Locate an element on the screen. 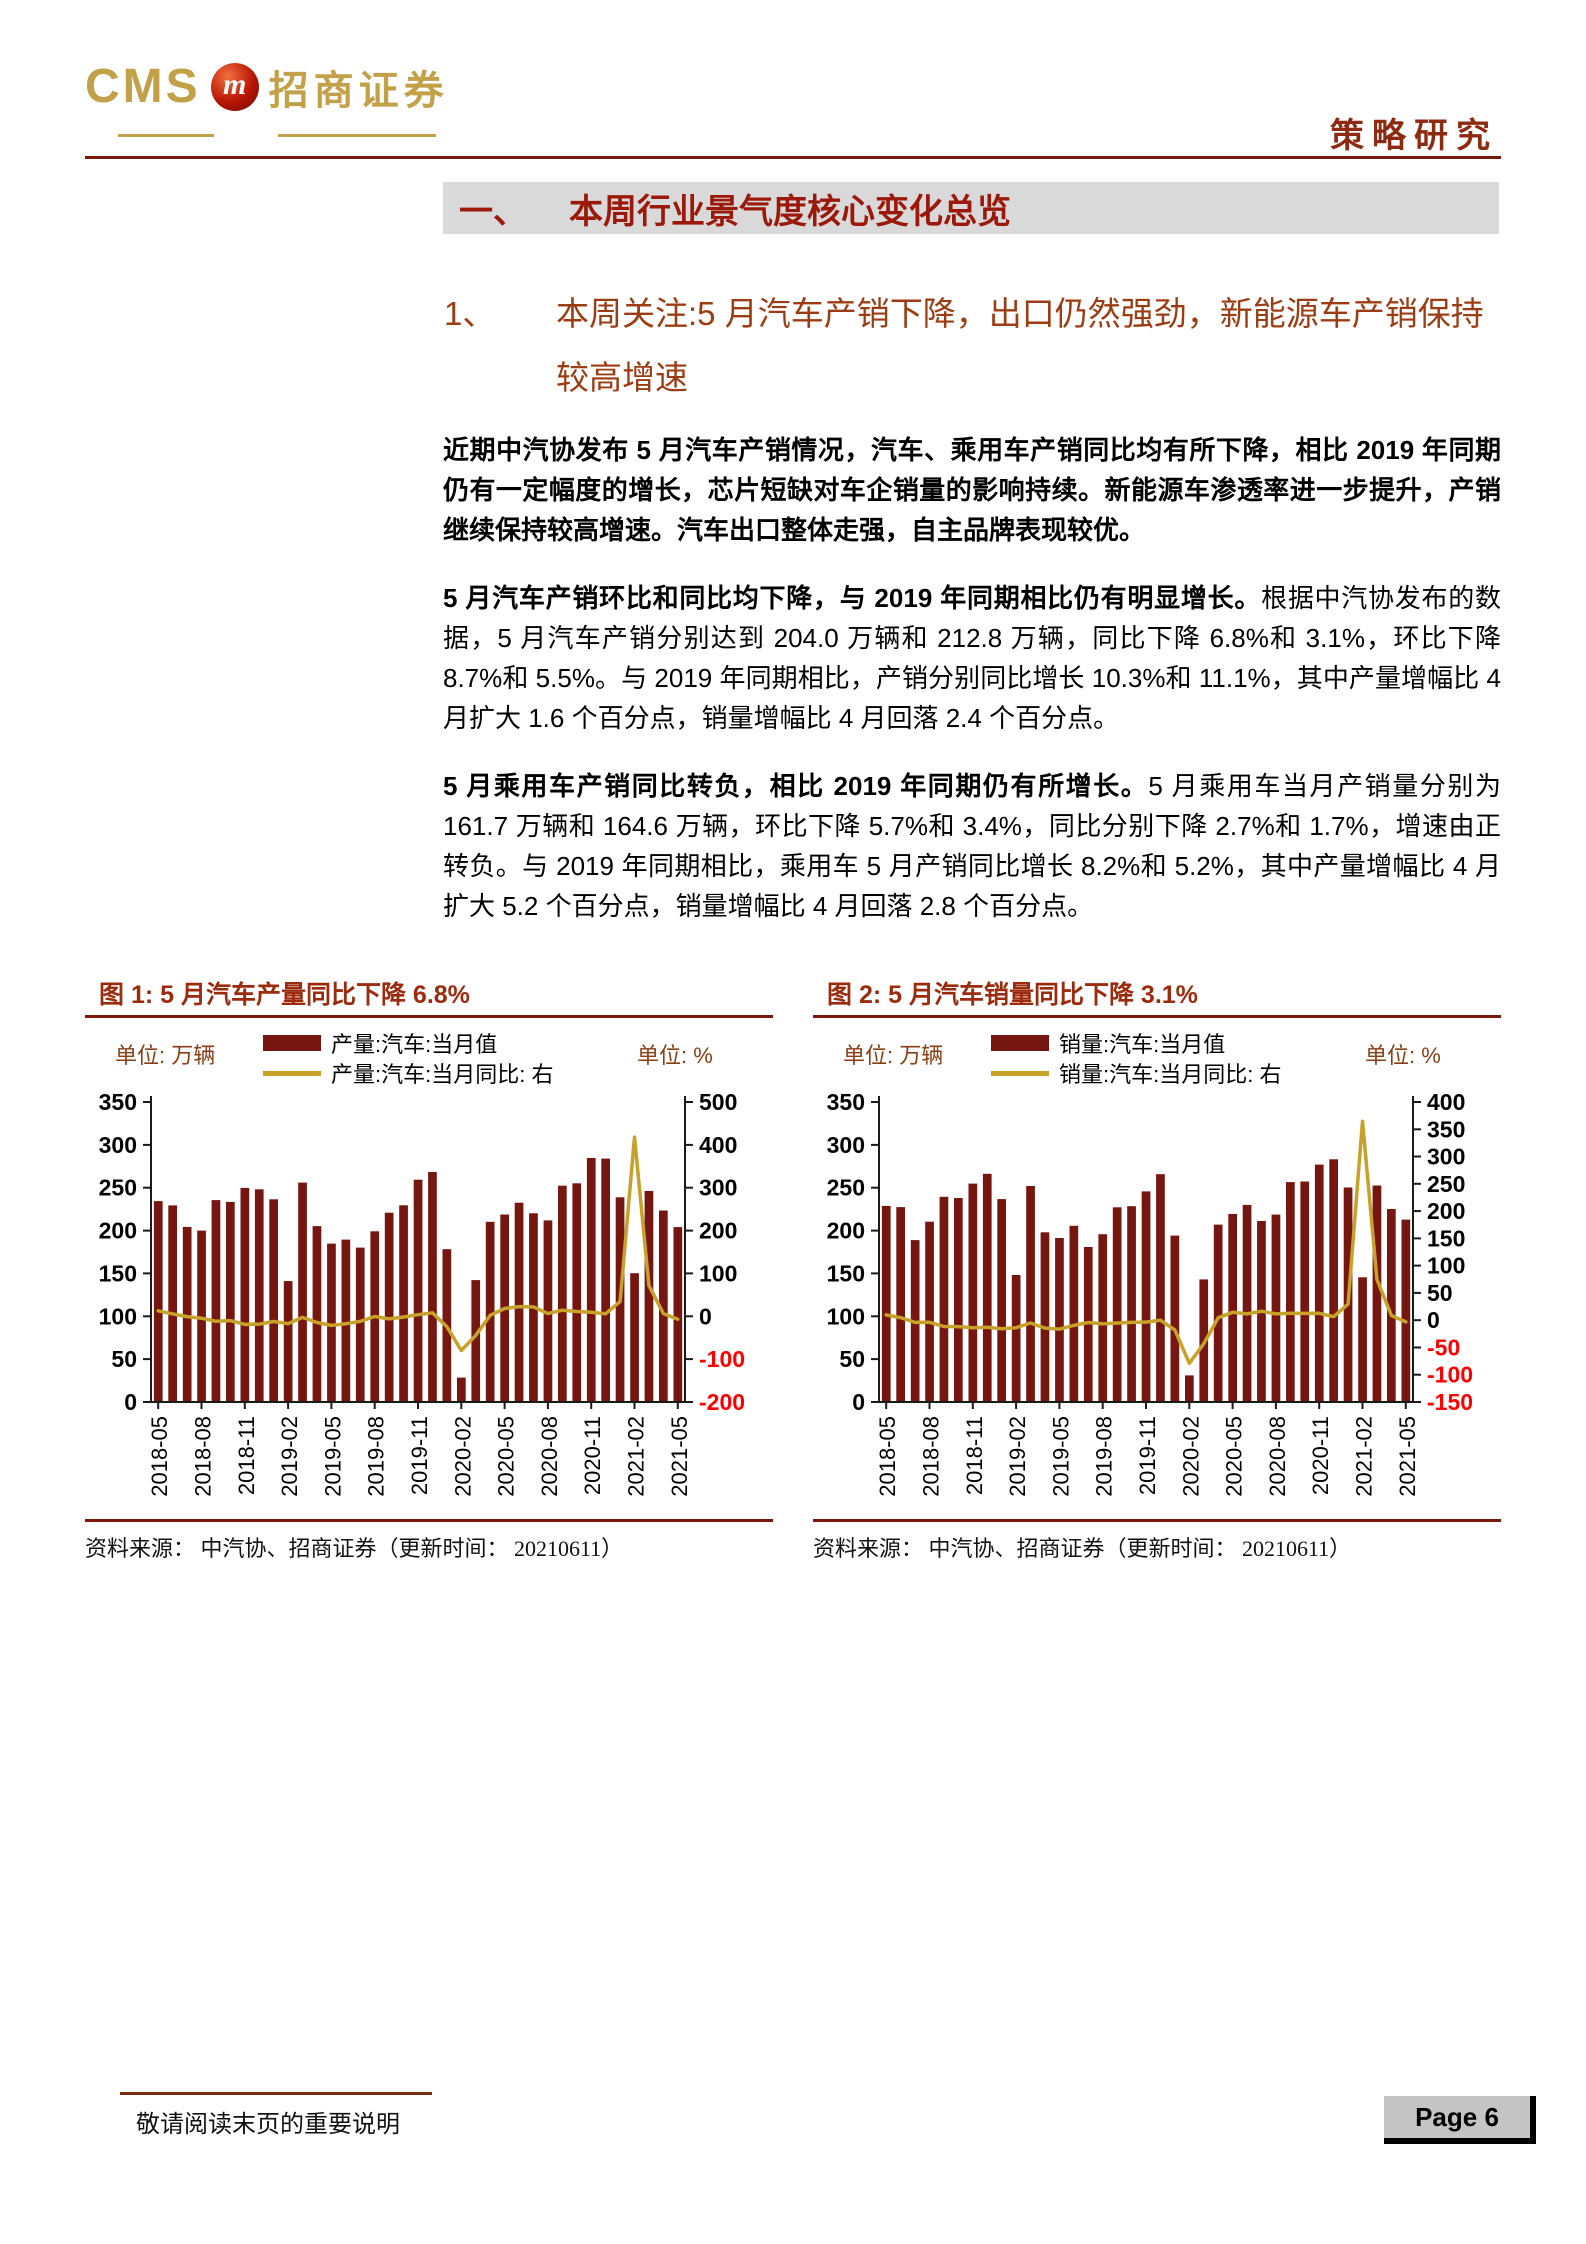  page-number-badge: Page 6 is located at coordinates (1460, 2120).